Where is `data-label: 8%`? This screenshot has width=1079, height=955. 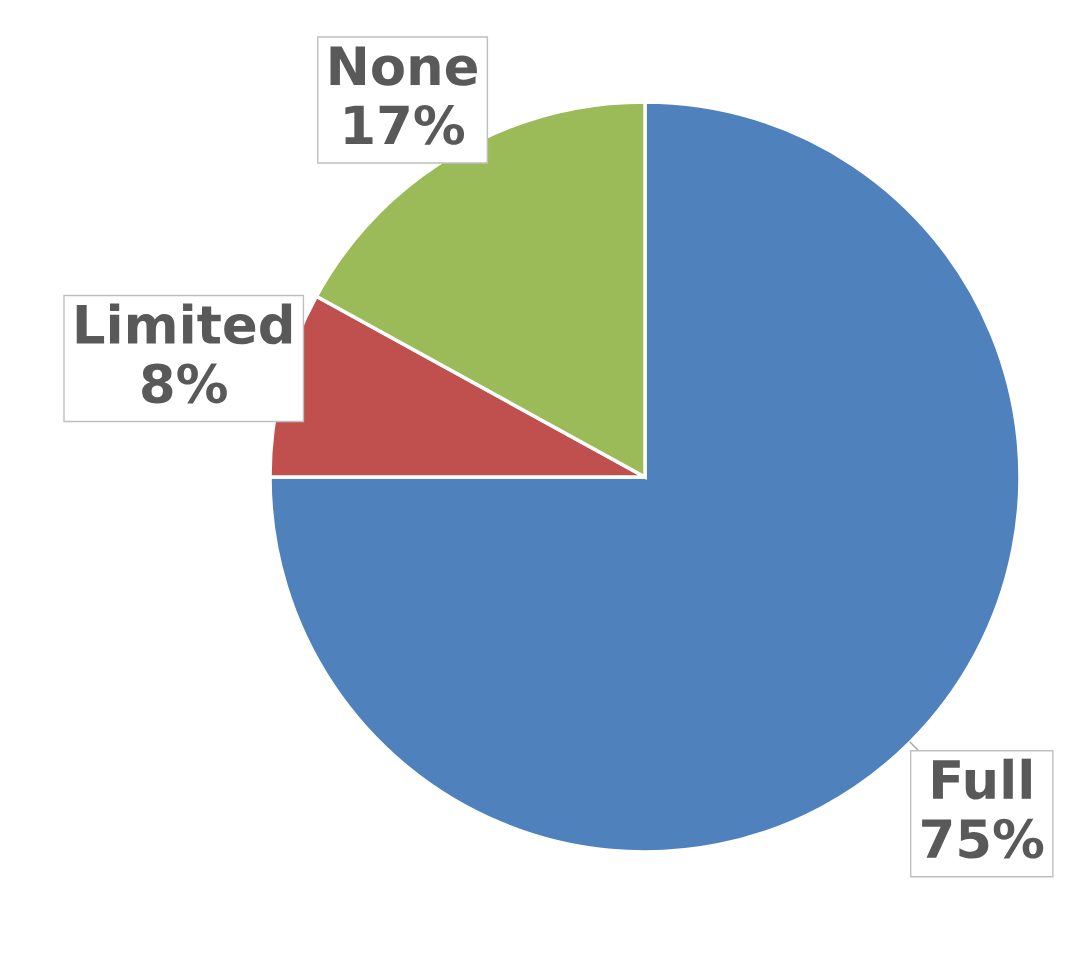 data-label: 8% is located at coordinates (184, 383).